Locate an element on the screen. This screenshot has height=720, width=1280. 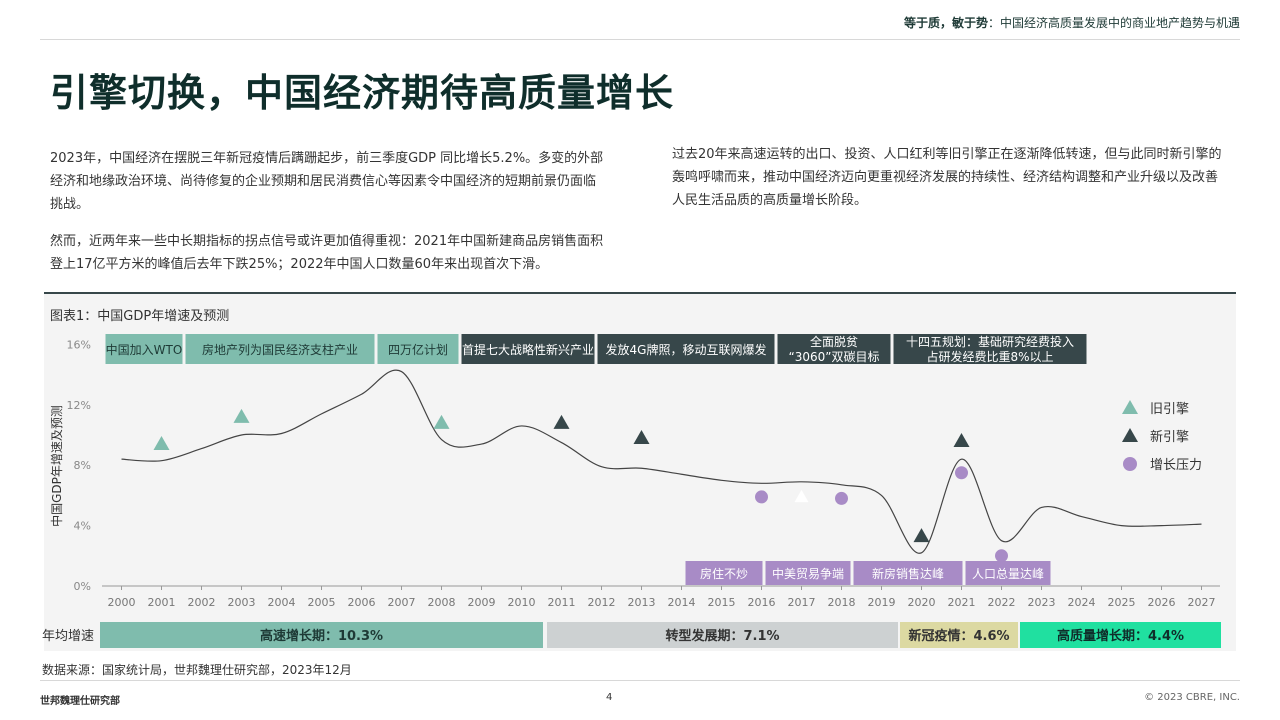
period-label: 新冠疫情：4.6% is located at coordinates (958, 636).